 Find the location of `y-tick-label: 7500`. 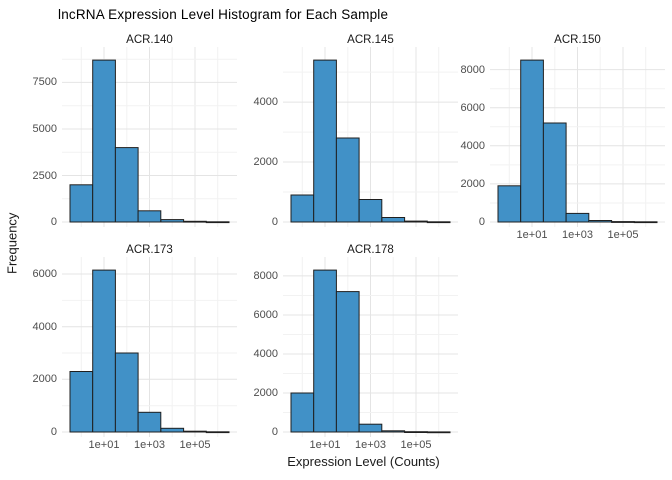

y-tick-label: 7500 is located at coordinates (44, 82).